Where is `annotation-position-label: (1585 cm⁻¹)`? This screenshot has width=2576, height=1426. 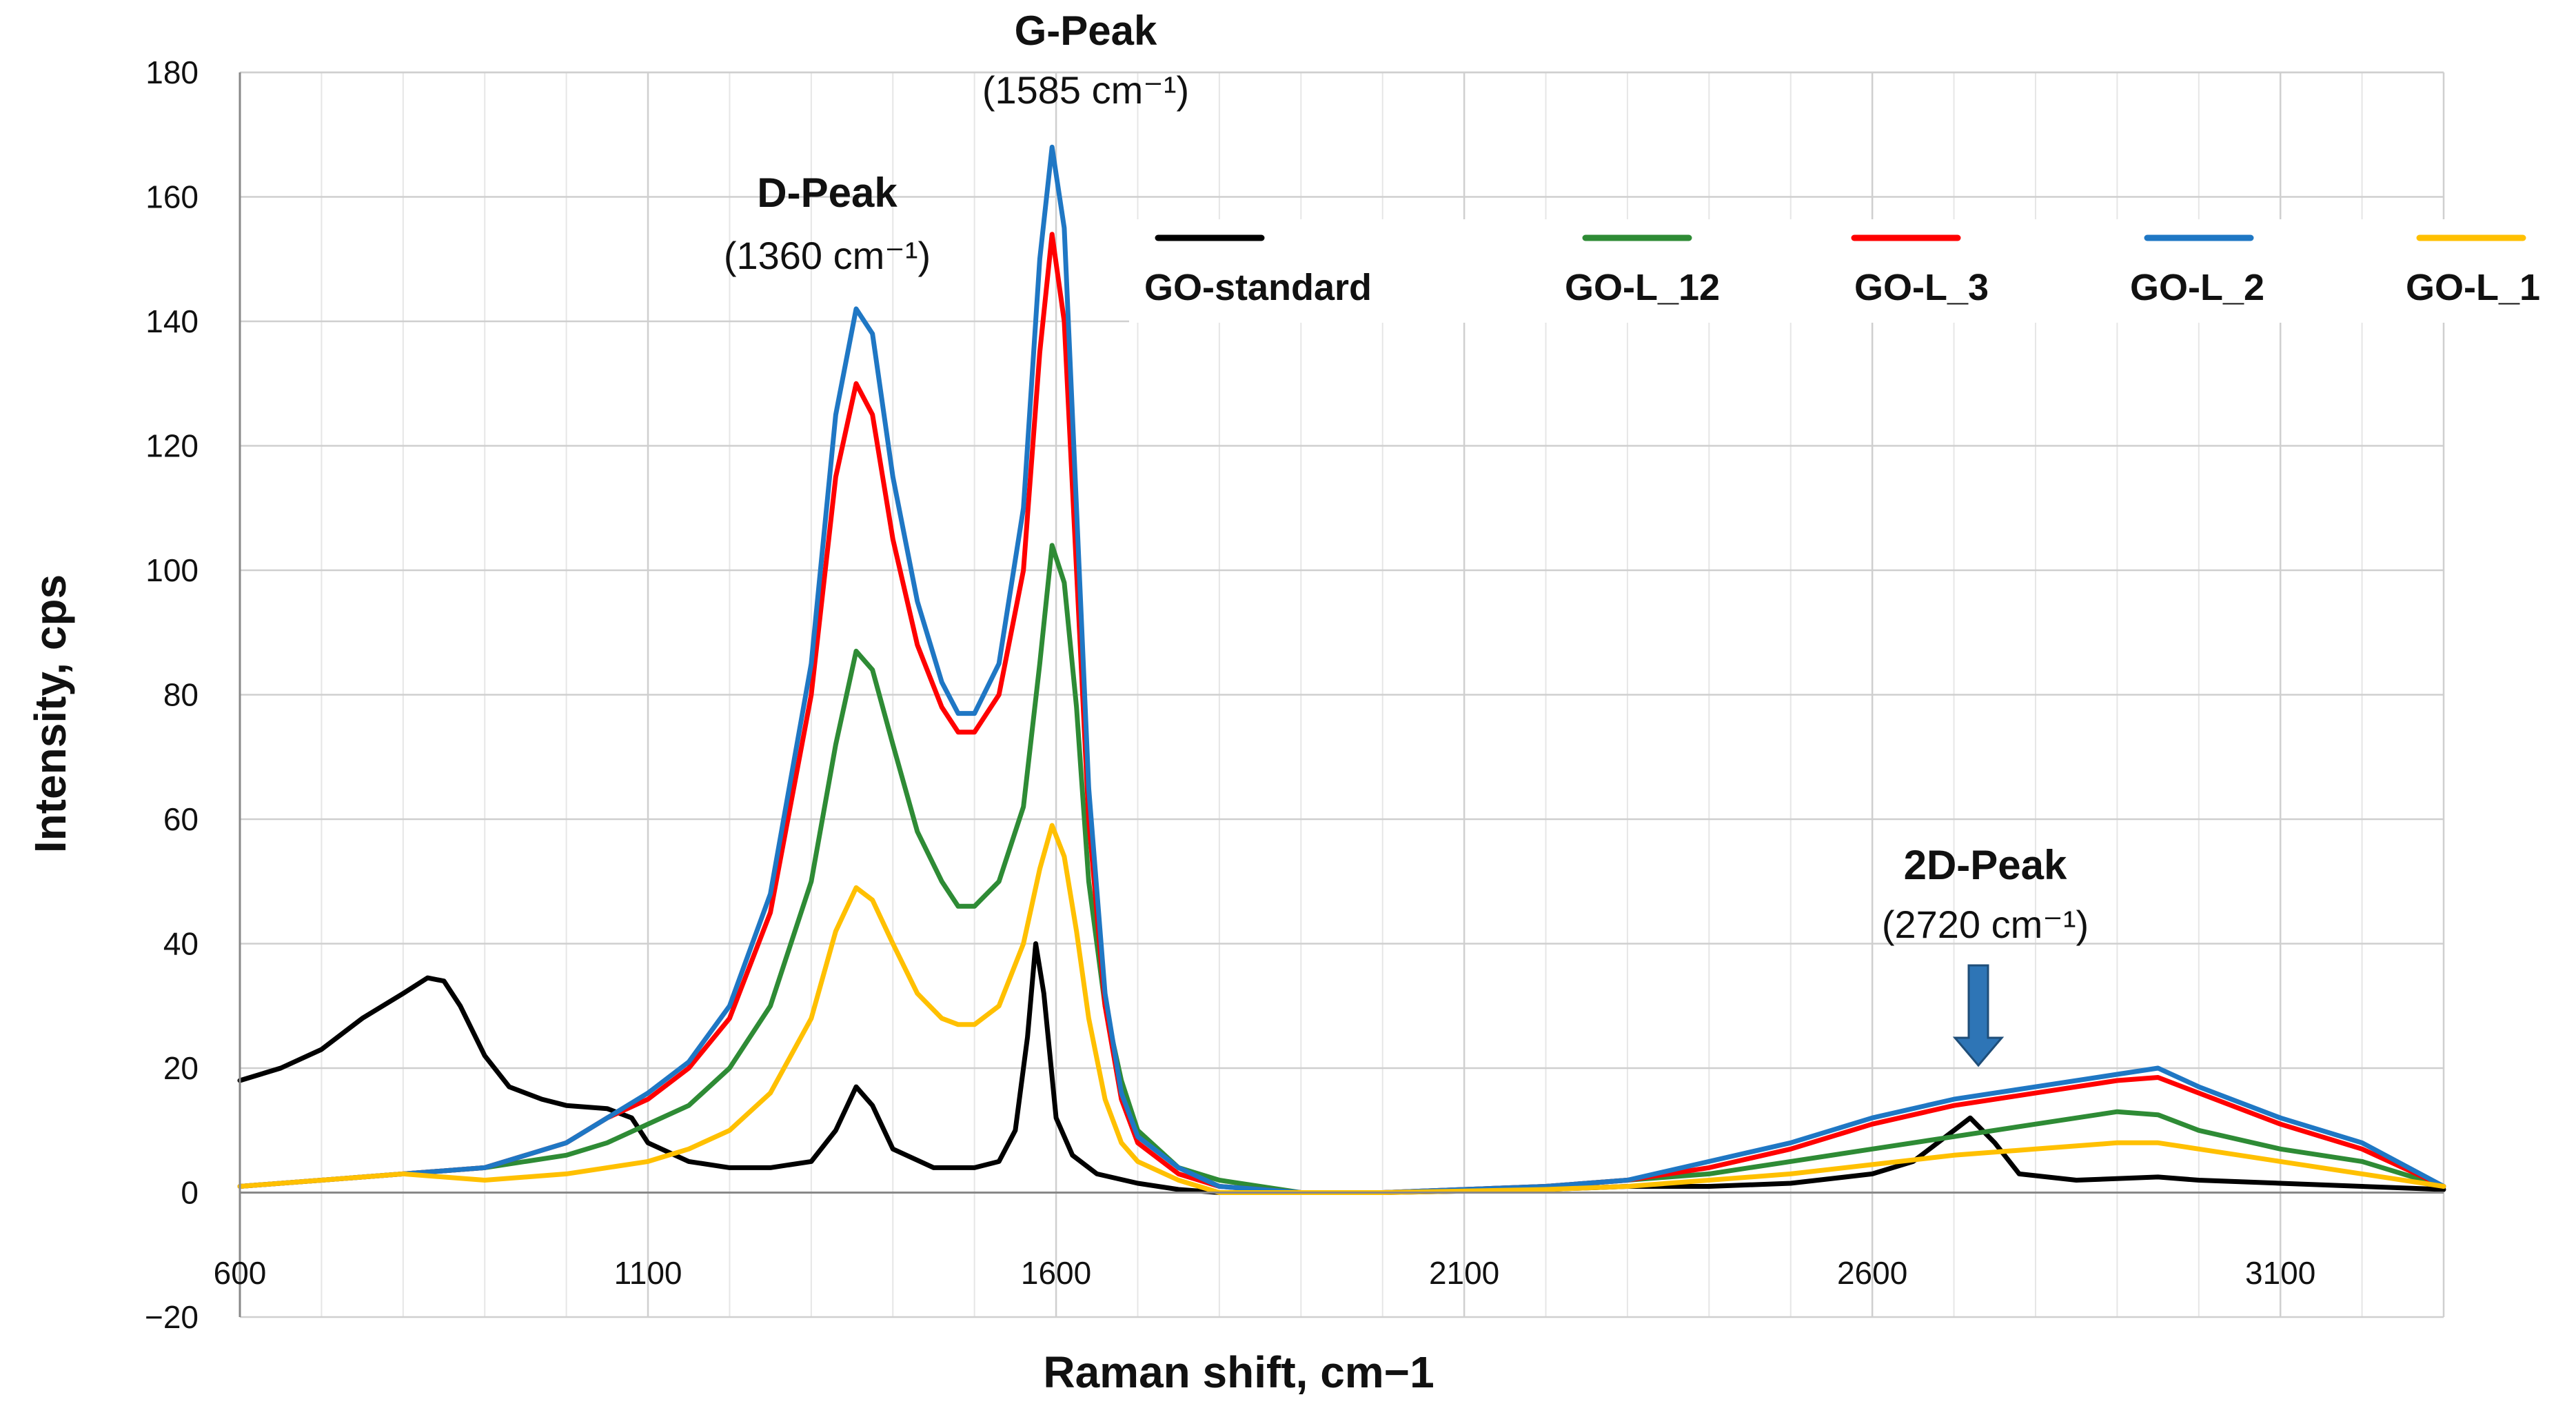 annotation-position-label: (1585 cm⁻¹) is located at coordinates (1085, 90).